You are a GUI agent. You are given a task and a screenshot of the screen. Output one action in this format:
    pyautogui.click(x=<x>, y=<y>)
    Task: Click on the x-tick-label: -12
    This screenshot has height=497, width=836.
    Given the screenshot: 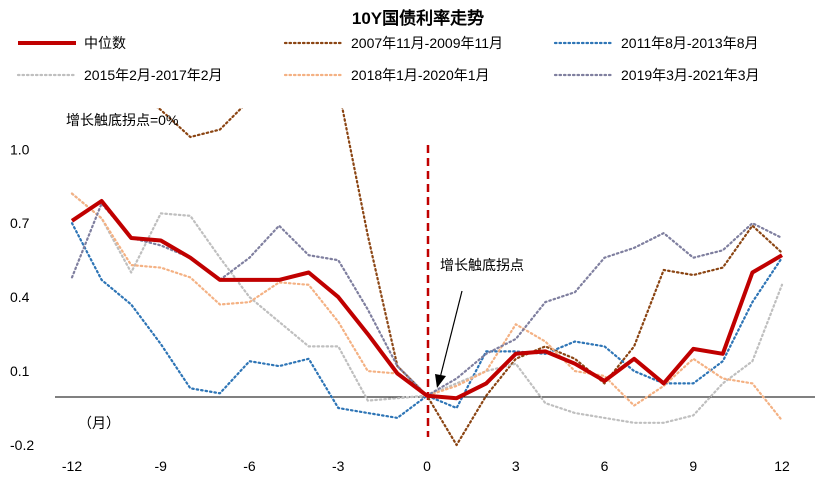 What is the action you would take?
    pyautogui.click(x=72, y=466)
    